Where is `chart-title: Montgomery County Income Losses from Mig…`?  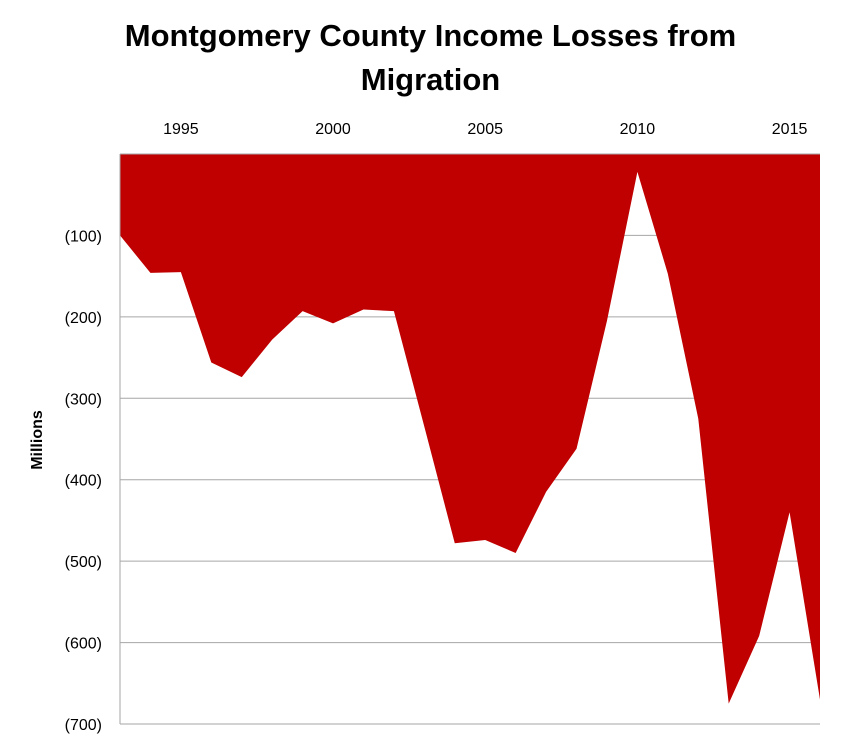 chart-title: Montgomery County Income Losses from Mig… is located at coordinates (430, 58).